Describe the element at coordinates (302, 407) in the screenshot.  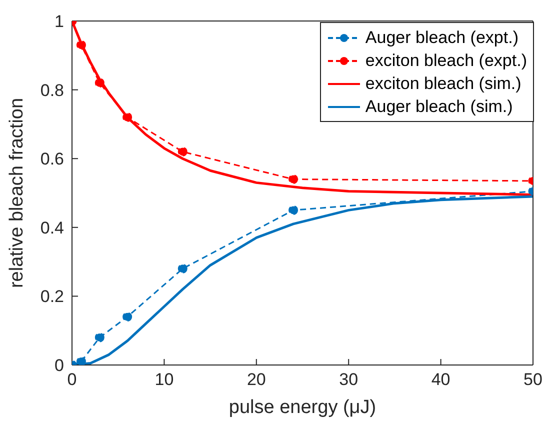
I see `x-axis-title: pulse energy (μJ)` at that location.